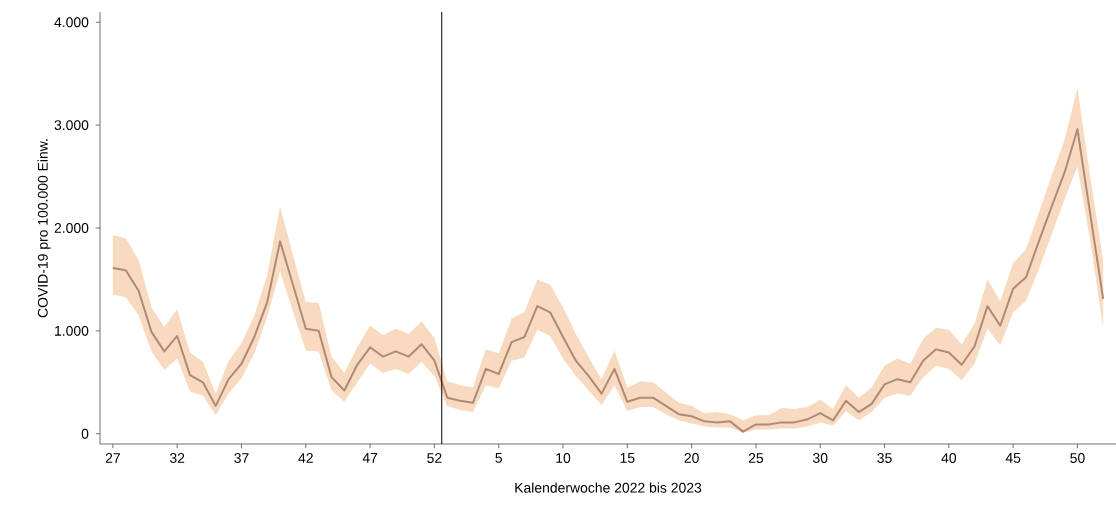 This screenshot has height=512, width=1116. I want to click on y-tick-label: 3.000, so click(71, 125).